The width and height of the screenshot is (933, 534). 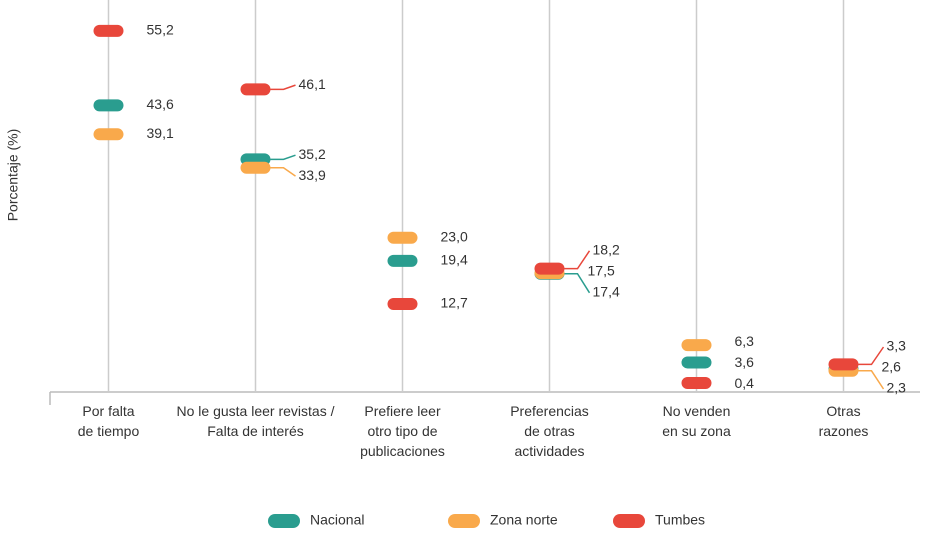 What do you see at coordinates (402, 411) in the screenshot?
I see `x-tick-label-line: Prefiere leer` at bounding box center [402, 411].